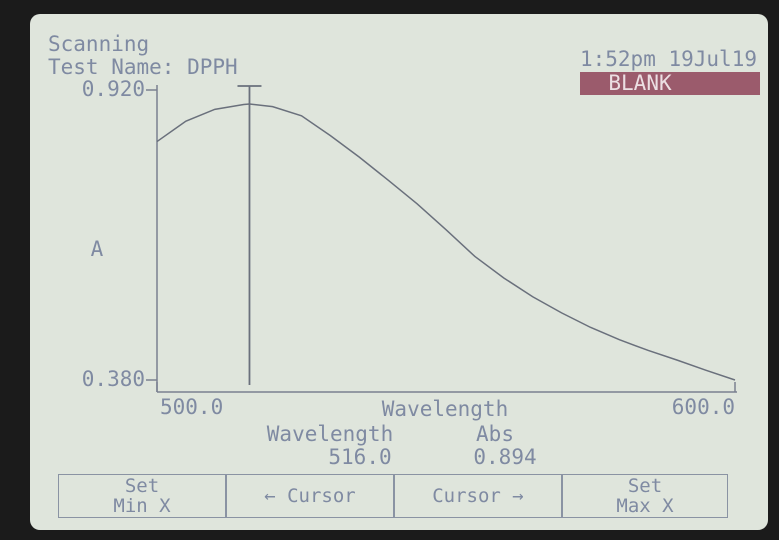  What do you see at coordinates (359, 457) in the screenshot?
I see `readout-value: 516.0` at bounding box center [359, 457].